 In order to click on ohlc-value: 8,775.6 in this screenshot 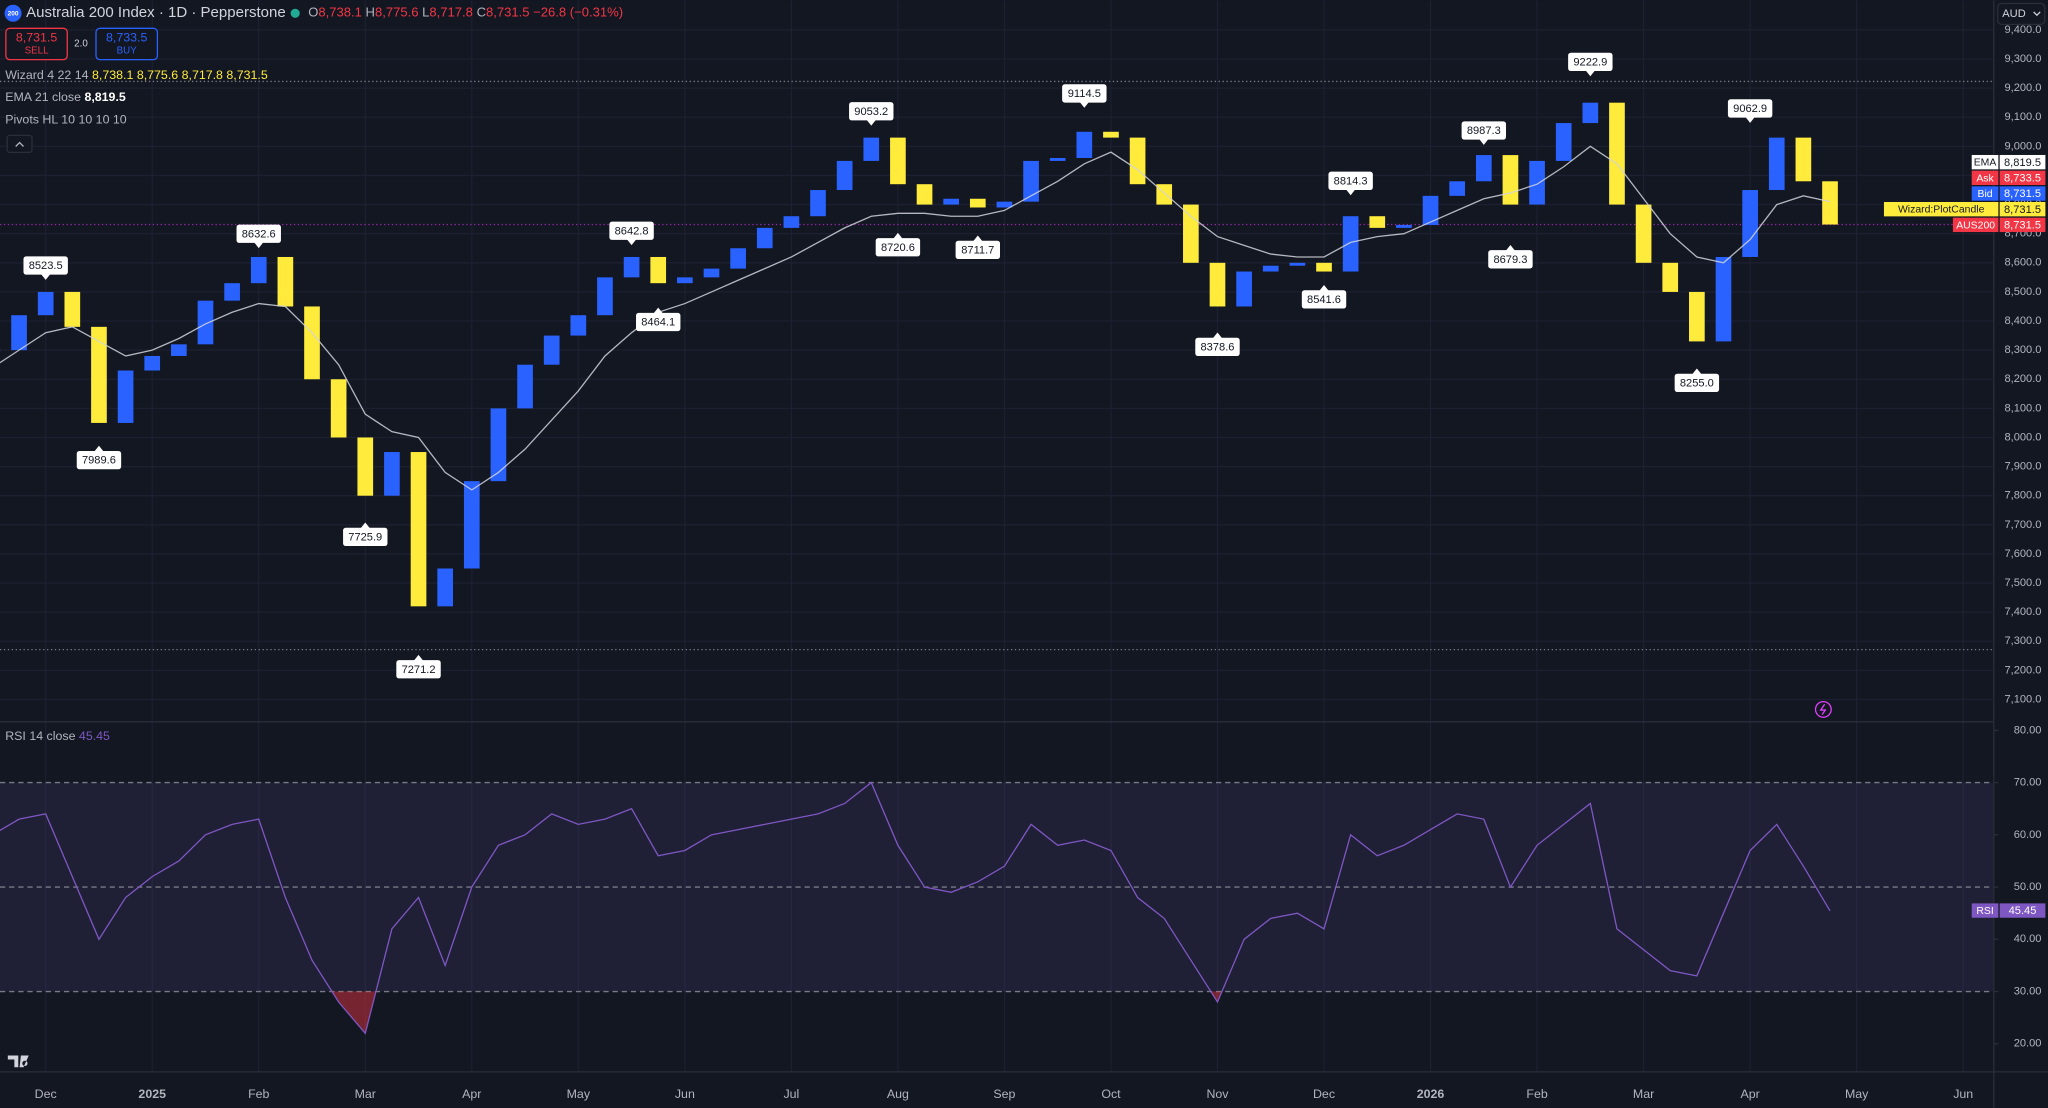, I will do `click(397, 12)`.